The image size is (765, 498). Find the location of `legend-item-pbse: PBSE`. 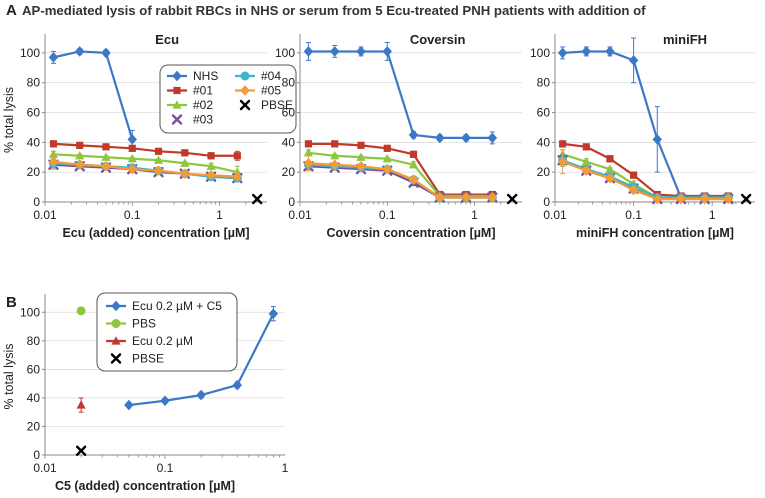

legend-item-pbse: PBSE is located at coordinates (266, 105).